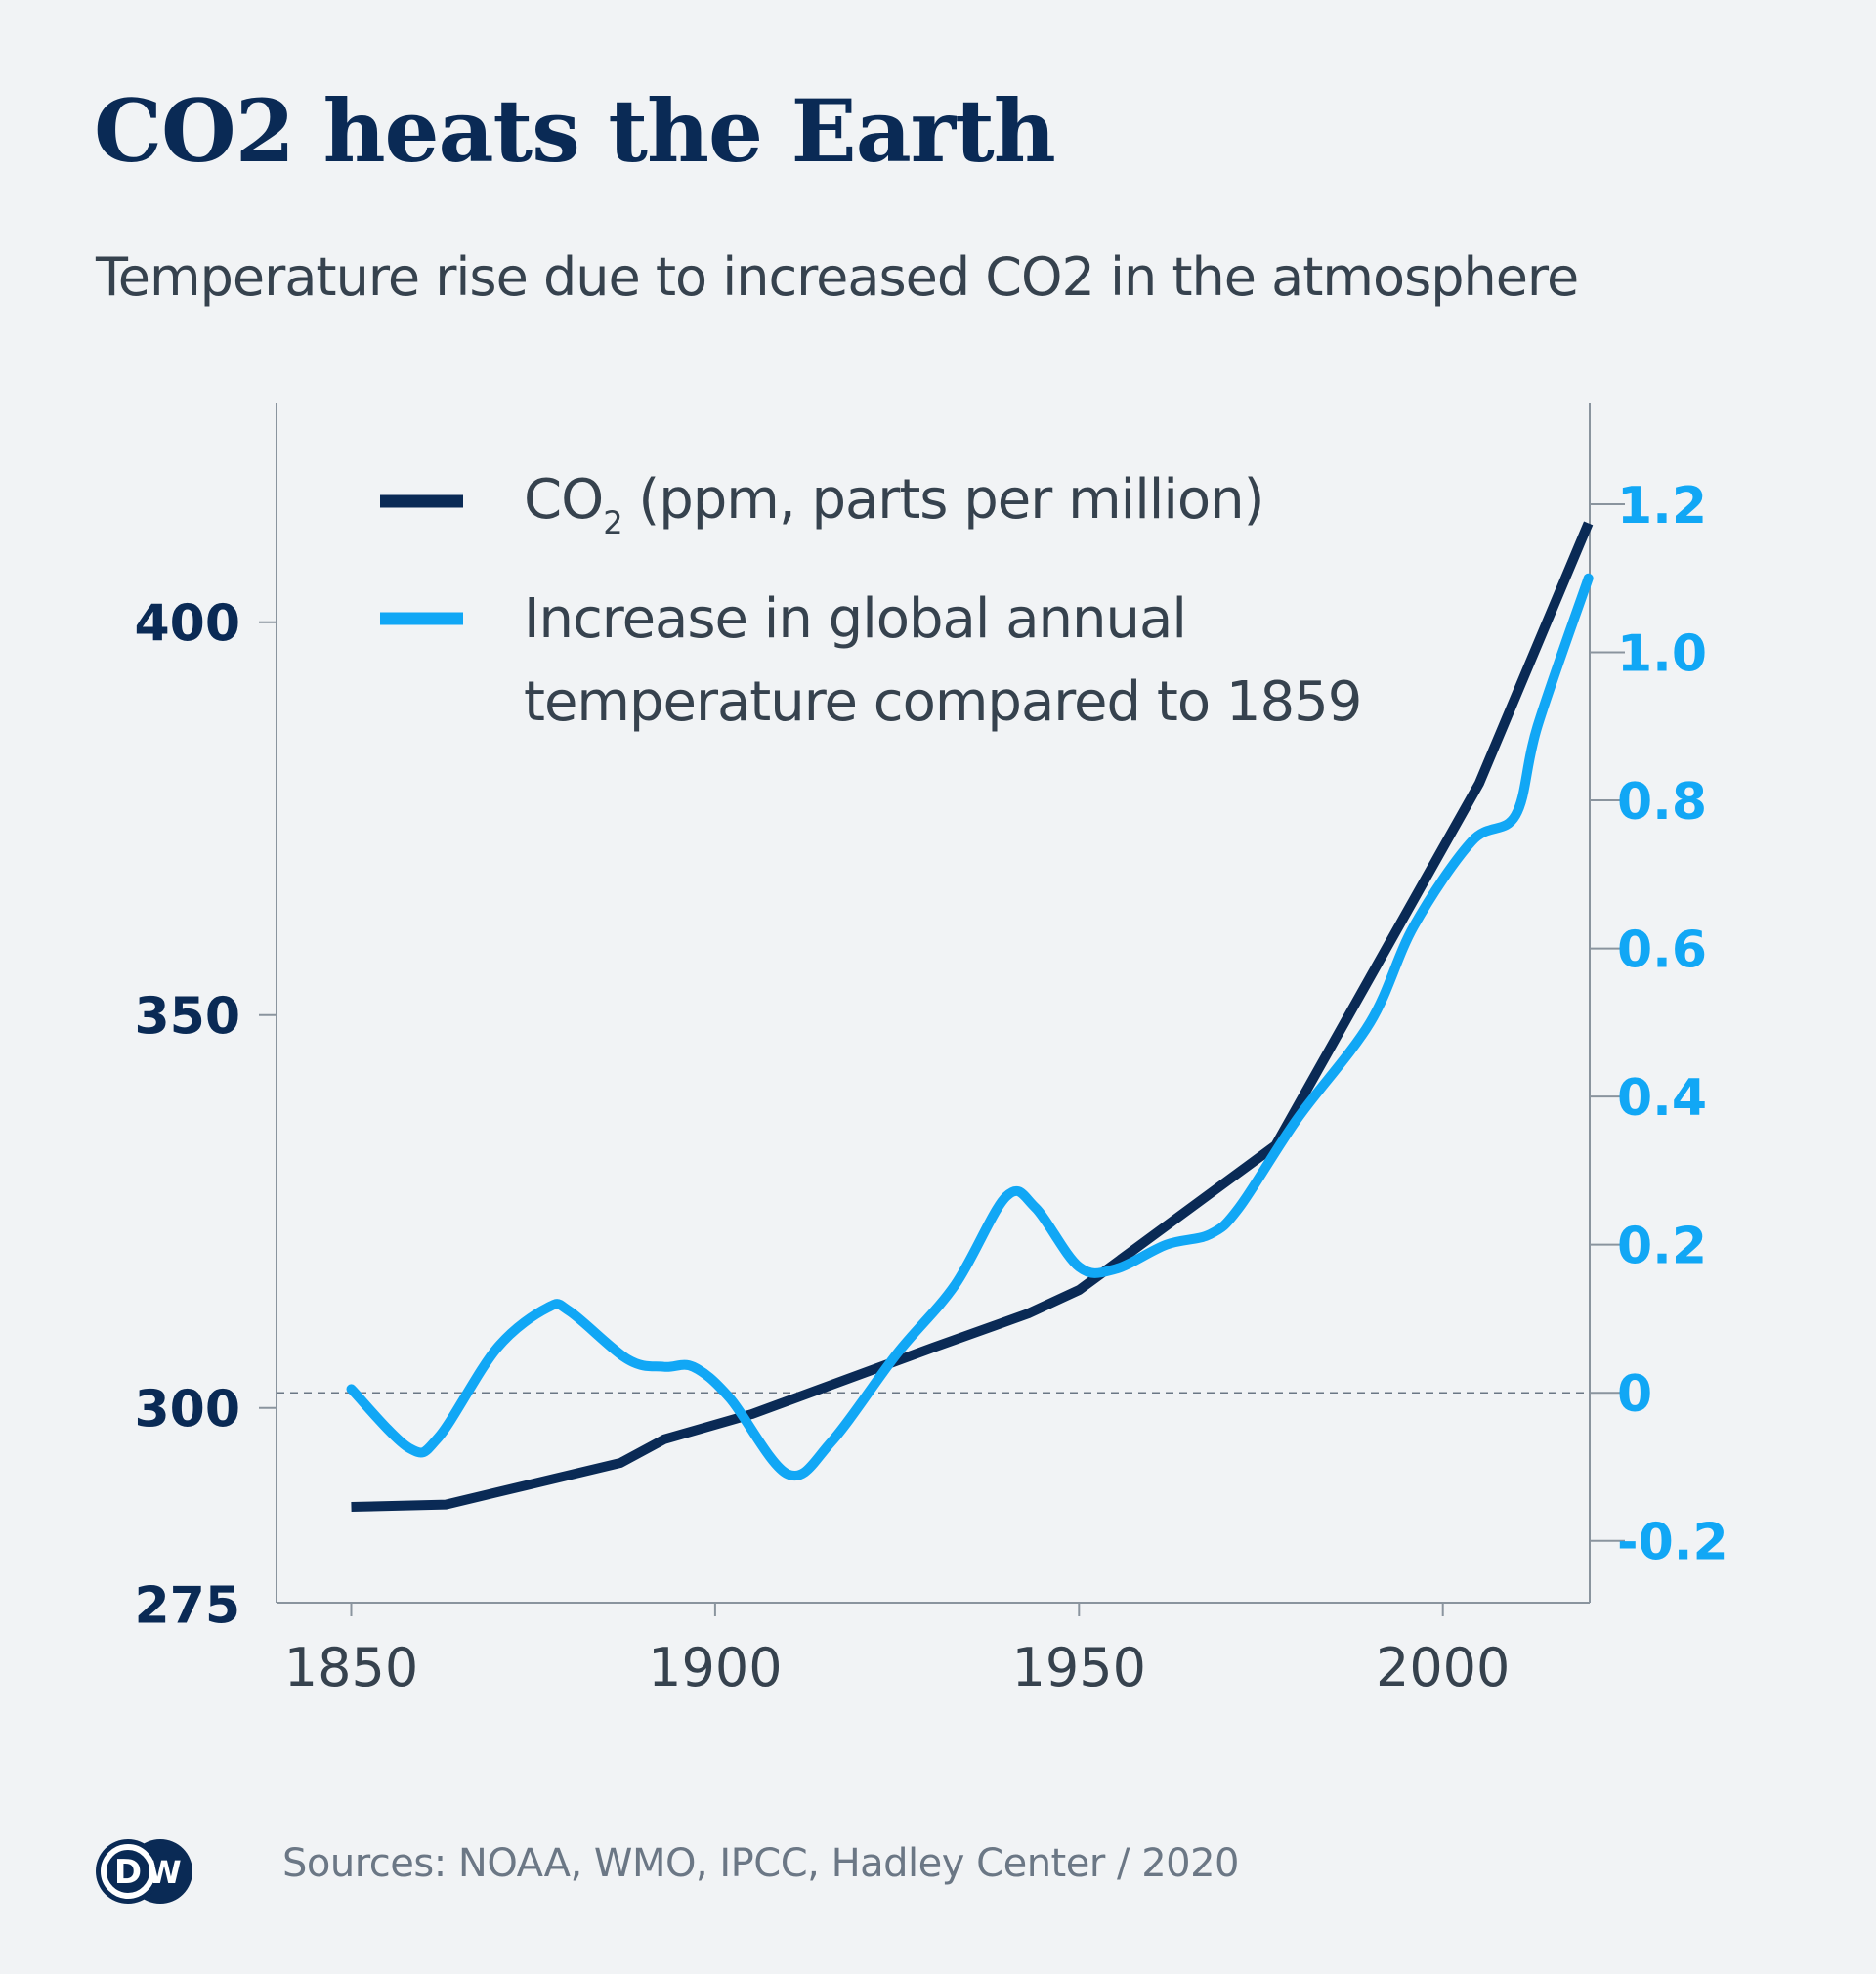 Image resolution: width=1876 pixels, height=1974 pixels. Describe the element at coordinates (715, 1667) in the screenshot. I see `x-tick-label: 1900` at that location.